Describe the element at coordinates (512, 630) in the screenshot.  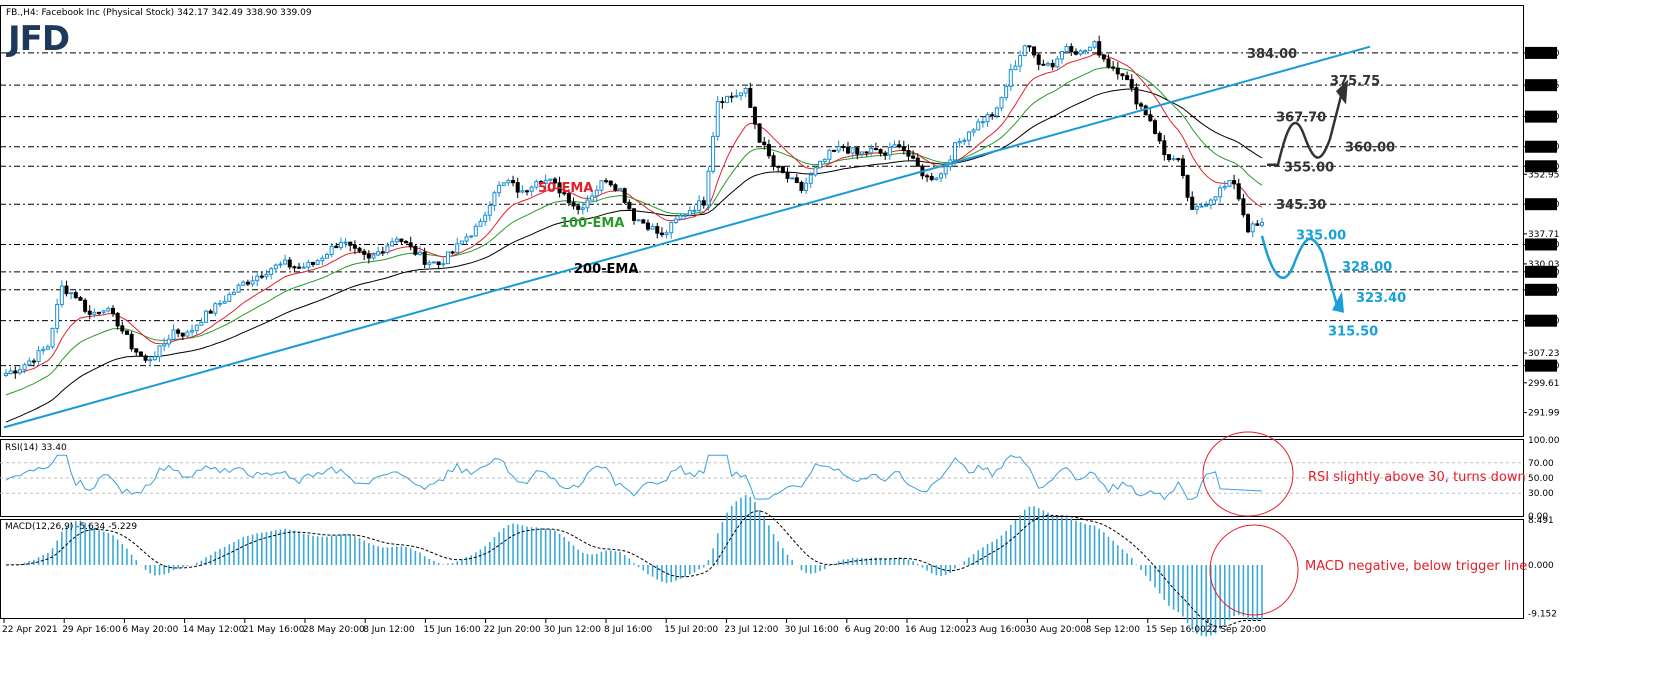
I see `time-tick-label: 22 Jun 20:00` at that location.